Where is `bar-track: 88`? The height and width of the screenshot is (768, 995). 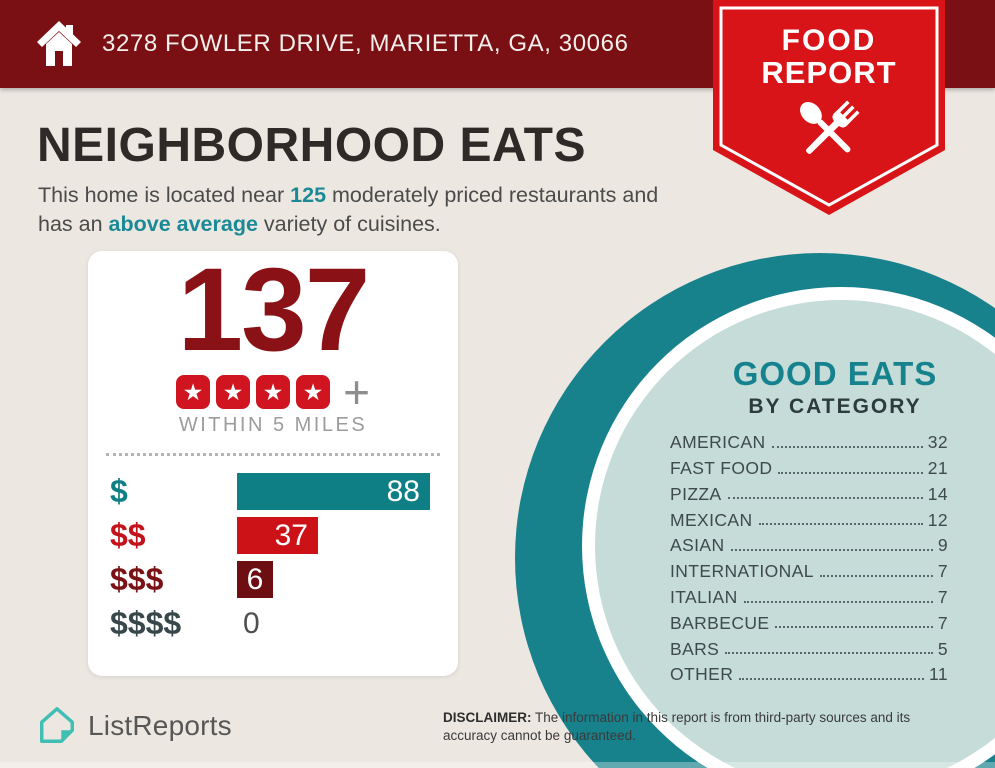
bar-track: 88 is located at coordinates (338, 491).